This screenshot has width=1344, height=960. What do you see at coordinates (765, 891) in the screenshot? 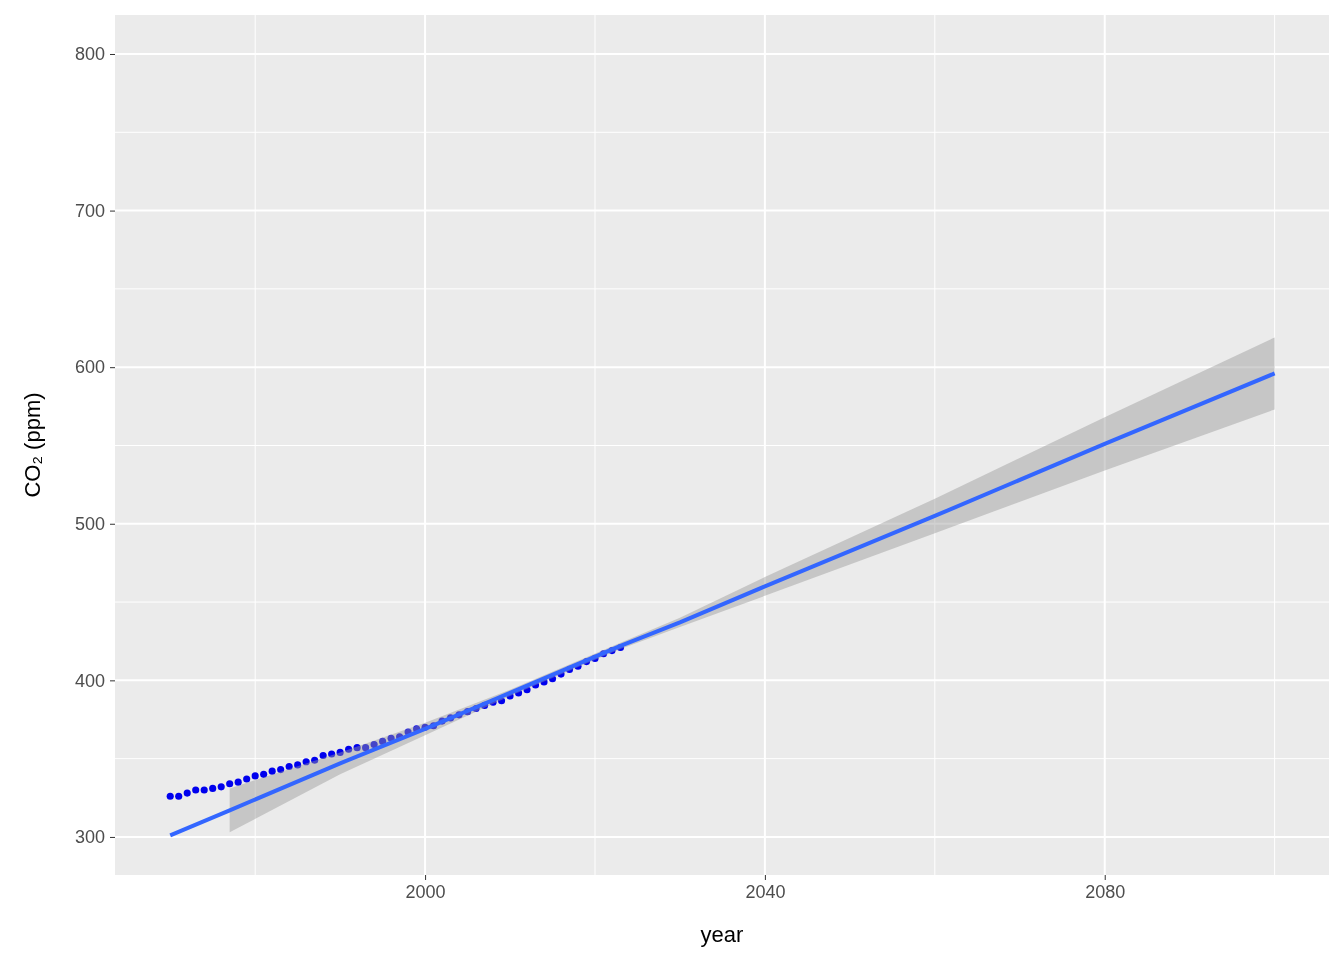
I see `x-tick-label: 2040` at bounding box center [765, 891].